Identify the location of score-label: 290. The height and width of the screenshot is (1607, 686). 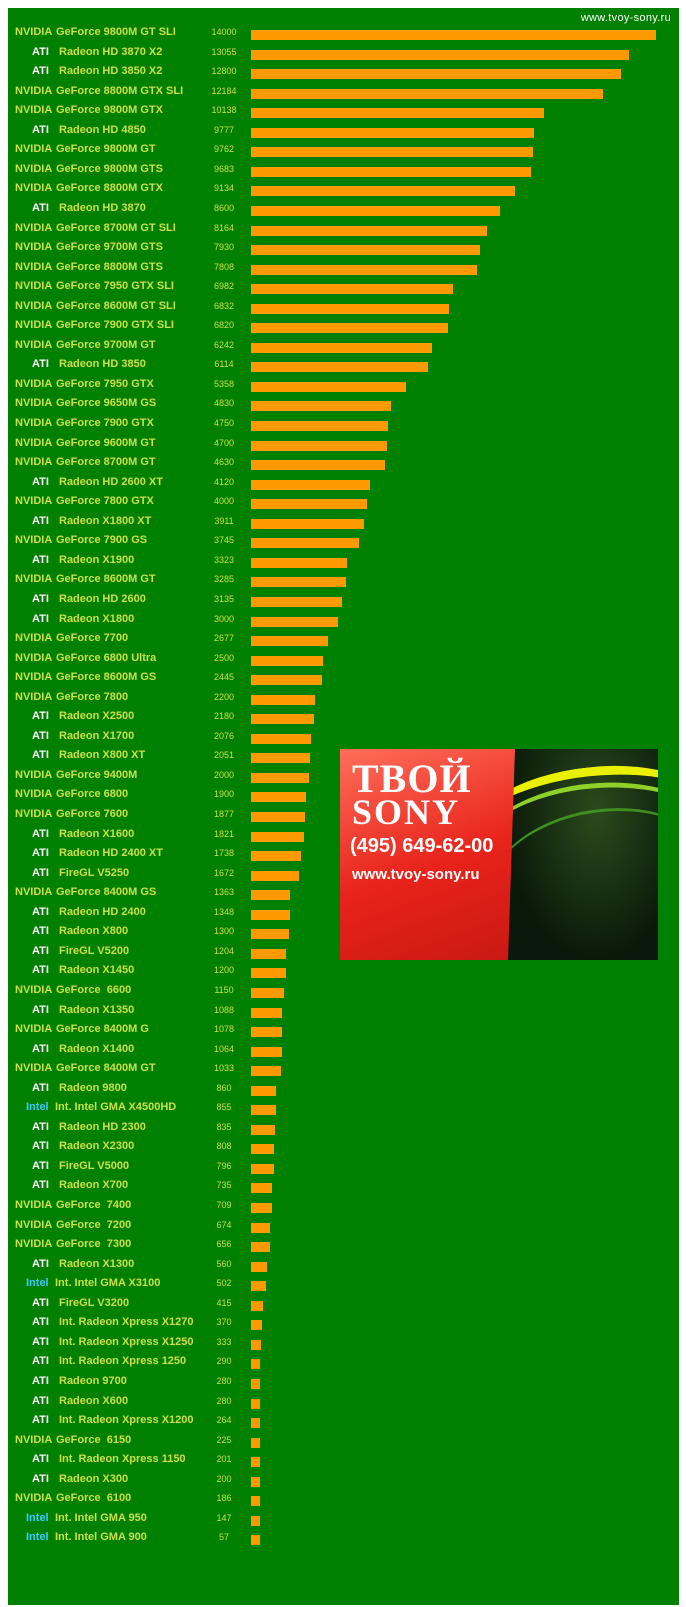
(224, 1361).